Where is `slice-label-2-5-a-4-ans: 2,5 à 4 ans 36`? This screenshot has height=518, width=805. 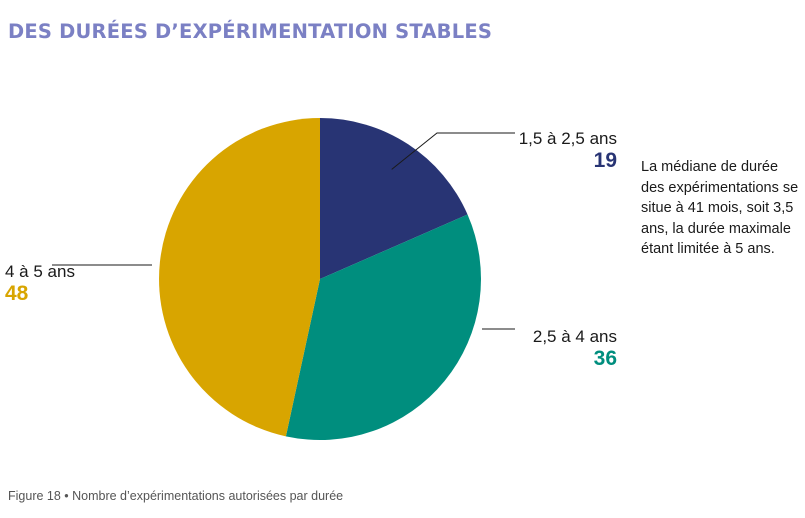 slice-label-2-5-a-4-ans: 2,5 à 4 ans 36 is located at coordinates (575, 349).